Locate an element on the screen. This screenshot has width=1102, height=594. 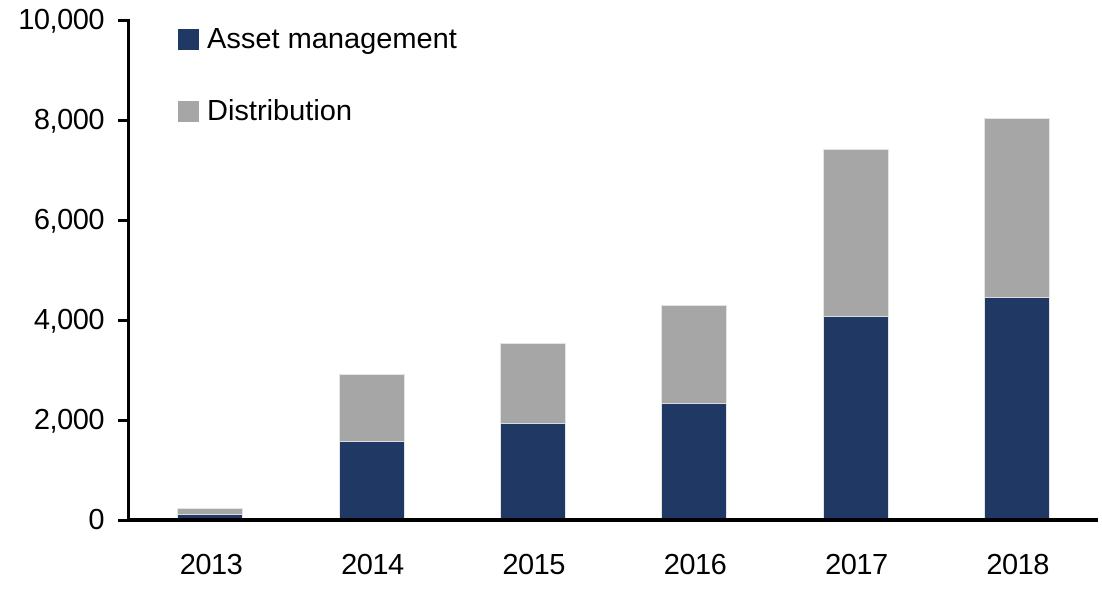
y-axis-line is located at coordinates (128, 270).